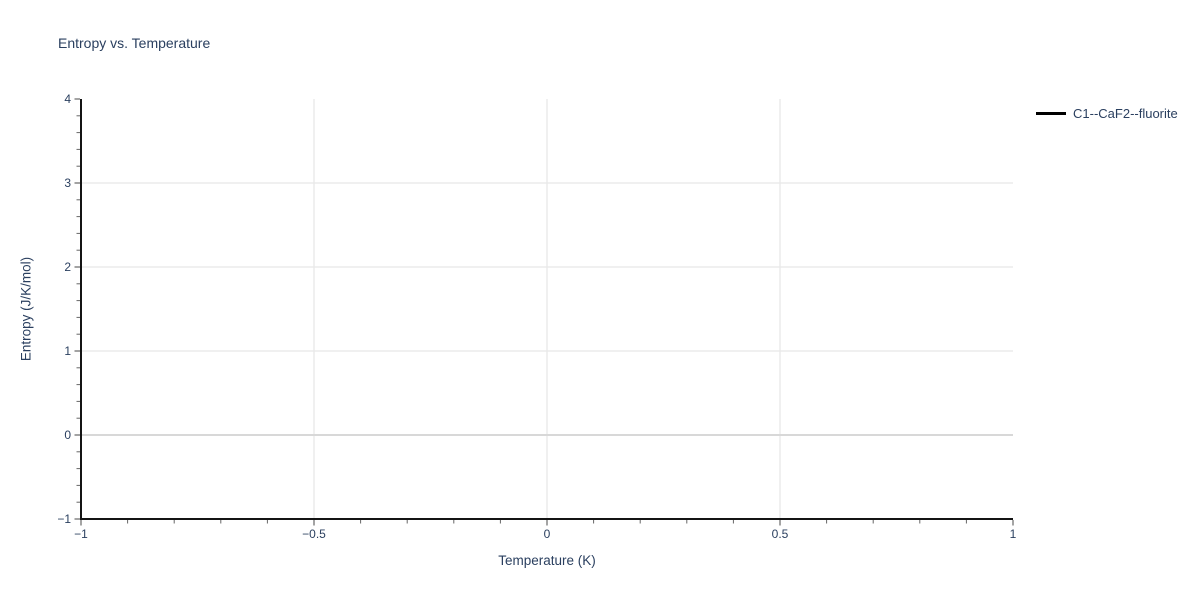 The width and height of the screenshot is (1200, 600). Describe the element at coordinates (547, 560) in the screenshot. I see `x-axis-title: Temperature (K)` at that location.